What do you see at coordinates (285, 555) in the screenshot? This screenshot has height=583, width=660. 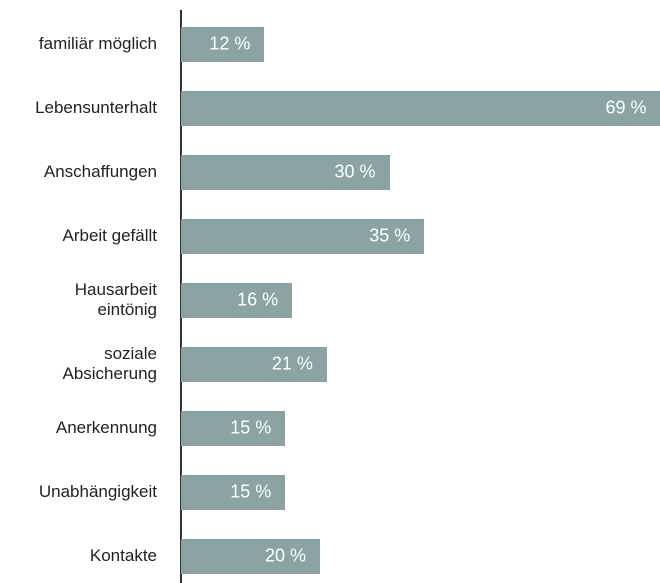 I see `value-label: 20 %` at bounding box center [285, 555].